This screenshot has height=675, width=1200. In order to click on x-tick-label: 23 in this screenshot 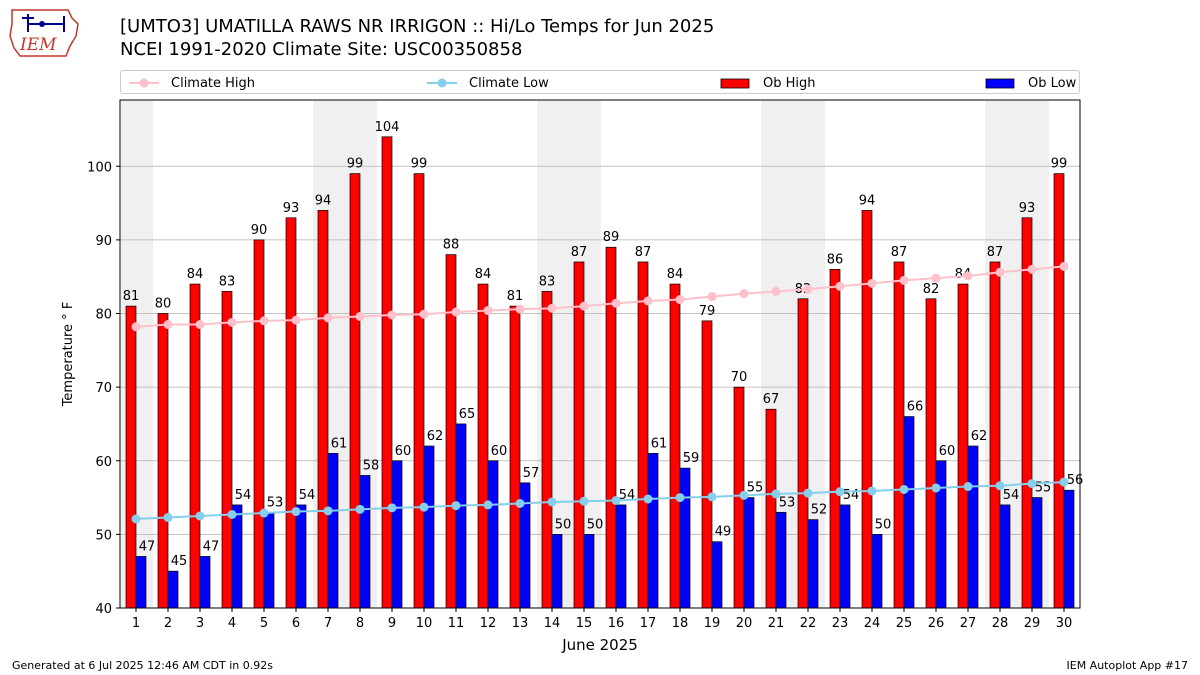, I will do `click(840, 623)`.